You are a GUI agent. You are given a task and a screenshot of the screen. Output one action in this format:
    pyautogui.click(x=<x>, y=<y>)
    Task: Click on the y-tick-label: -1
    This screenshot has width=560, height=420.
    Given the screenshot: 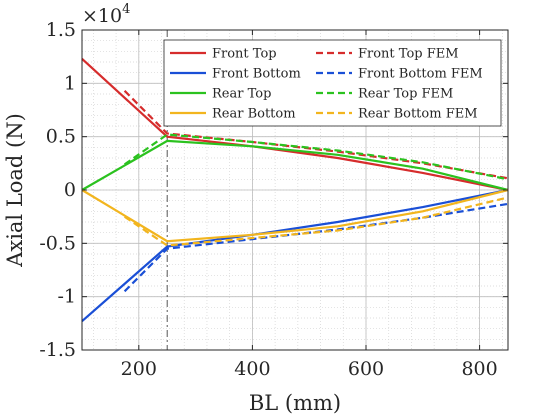 What is the action you would take?
    pyautogui.click(x=66, y=297)
    